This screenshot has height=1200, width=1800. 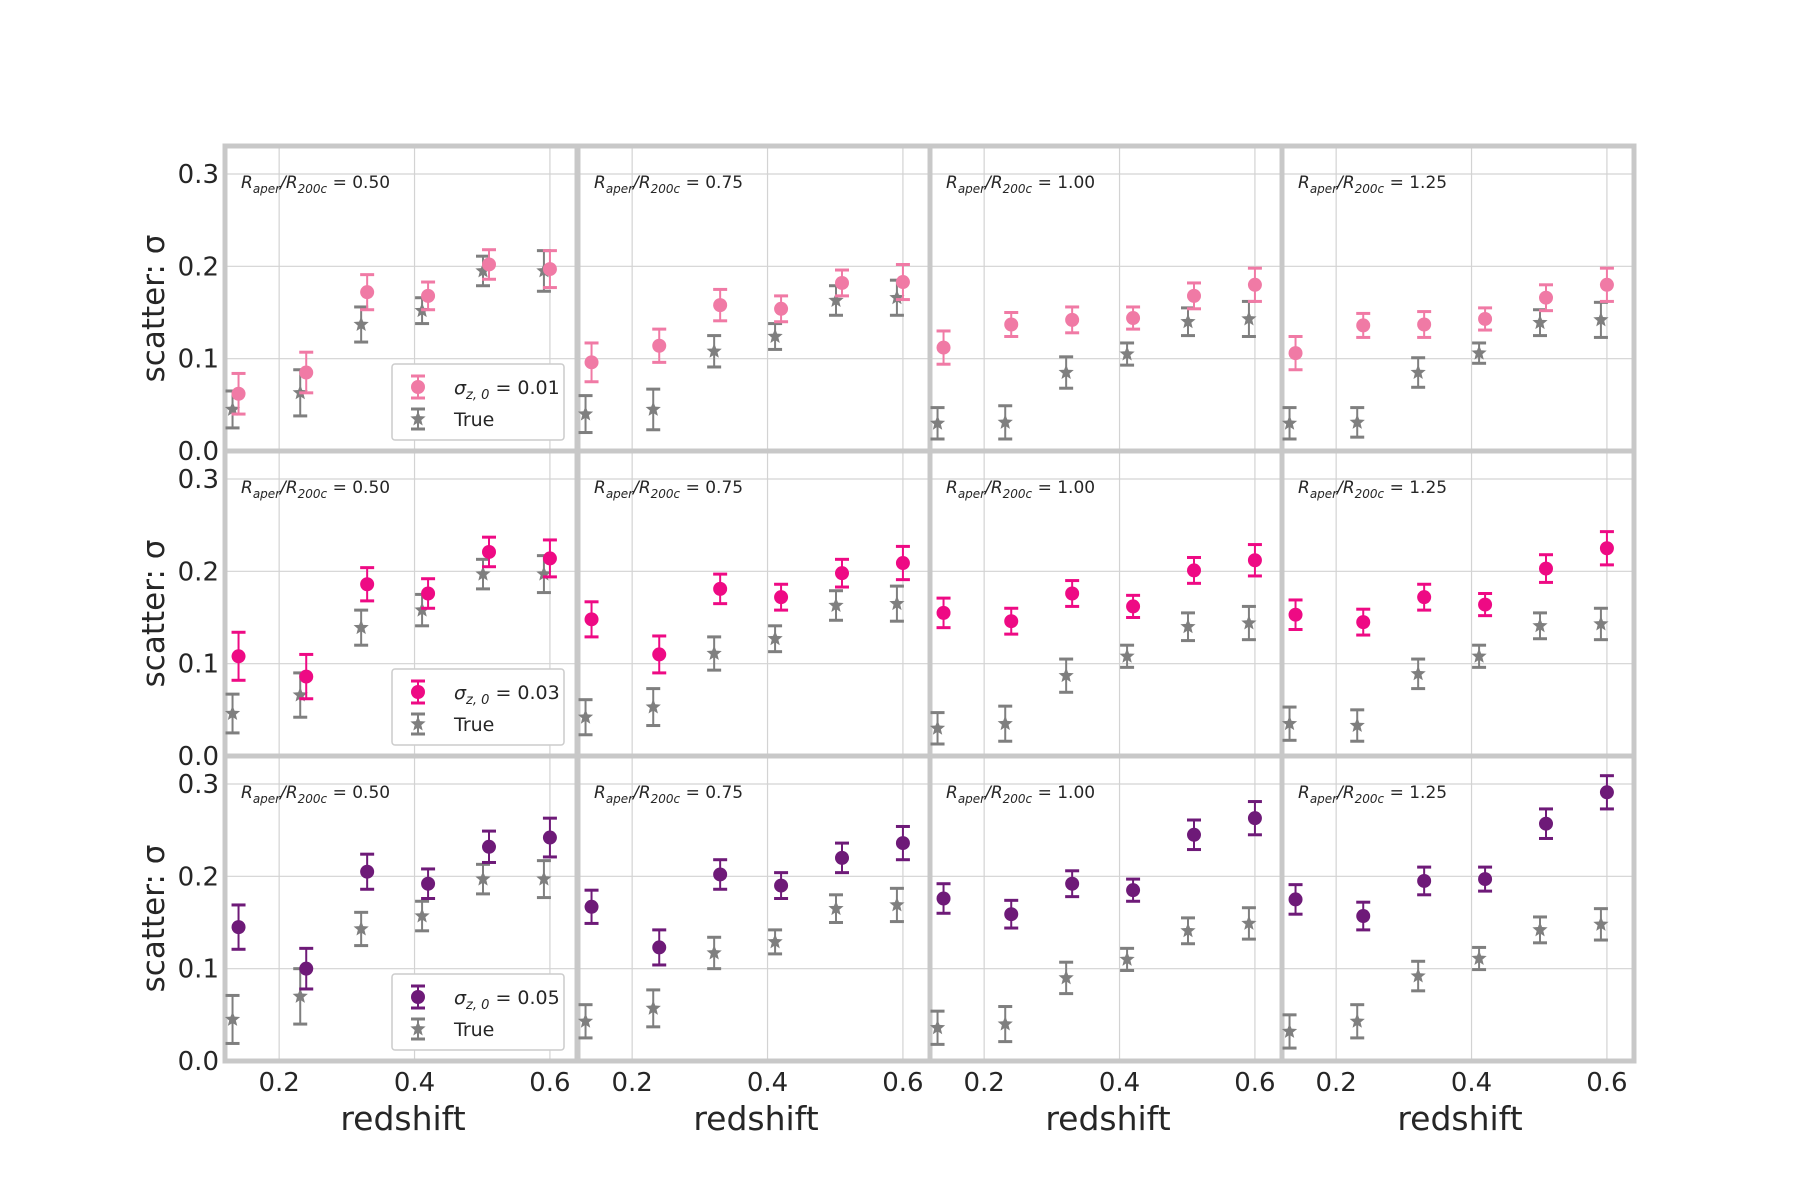 What do you see at coordinates (198, 877) in the screenshot?
I see `y-tick-label: 0.2` at bounding box center [198, 877].